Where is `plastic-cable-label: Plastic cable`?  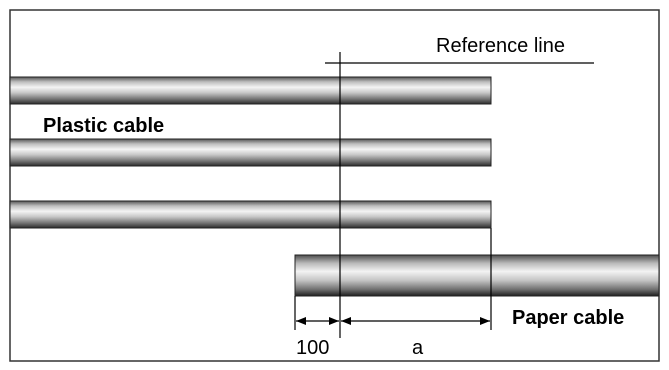
plastic-cable-label: Plastic cable is located at coordinates (103, 126).